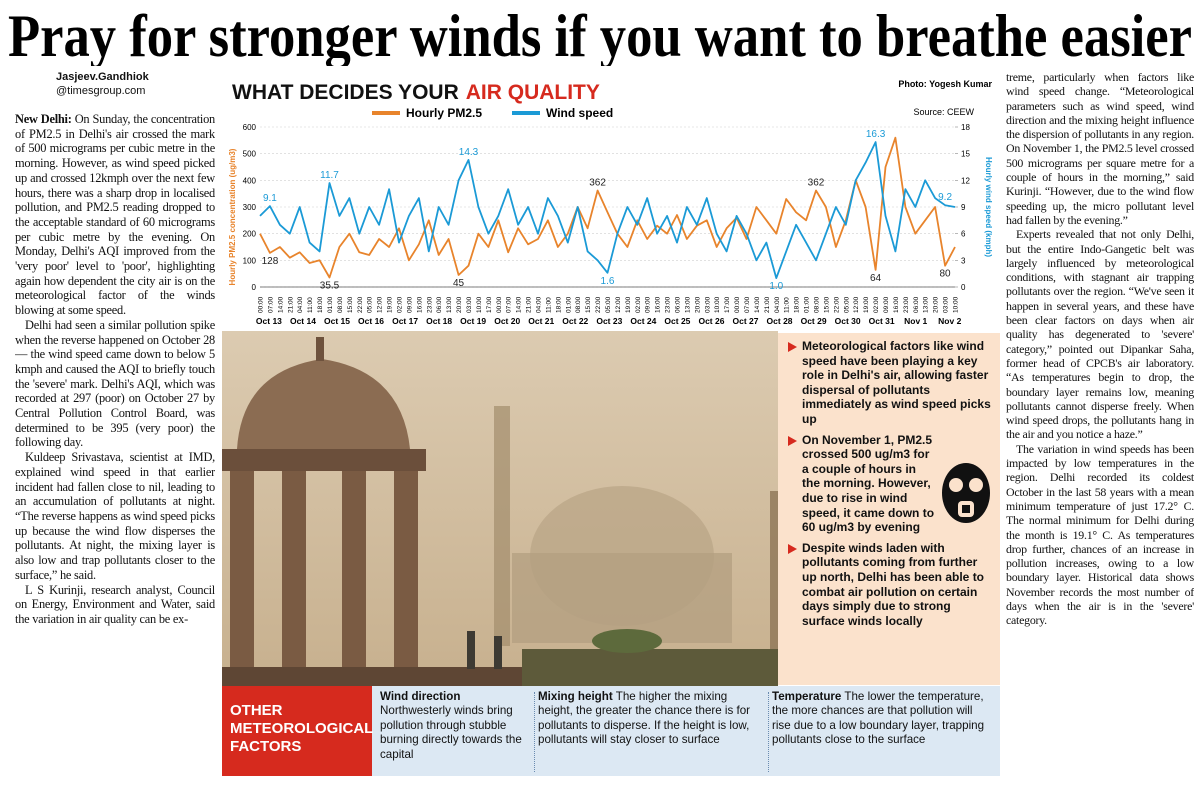 The image size is (1200, 785). What do you see at coordinates (297, 731) in the screenshot?
I see `factors-title: OTHER METEOROLOGICAL FACTORS` at bounding box center [297, 731].